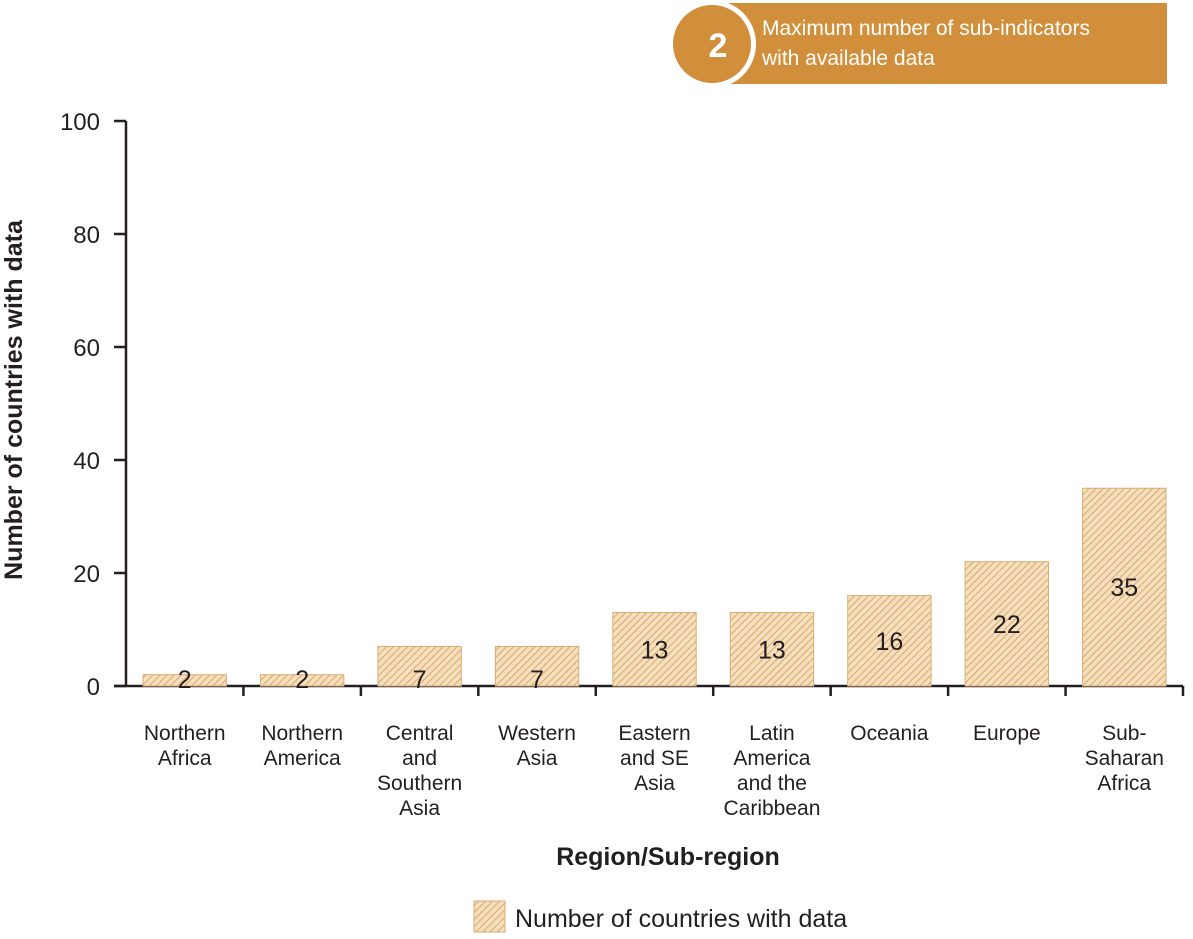 The width and height of the screenshot is (1193, 939). What do you see at coordinates (93, 405) in the screenshot?
I see `y-ticks: 0 20 40 60 80 100` at bounding box center [93, 405].